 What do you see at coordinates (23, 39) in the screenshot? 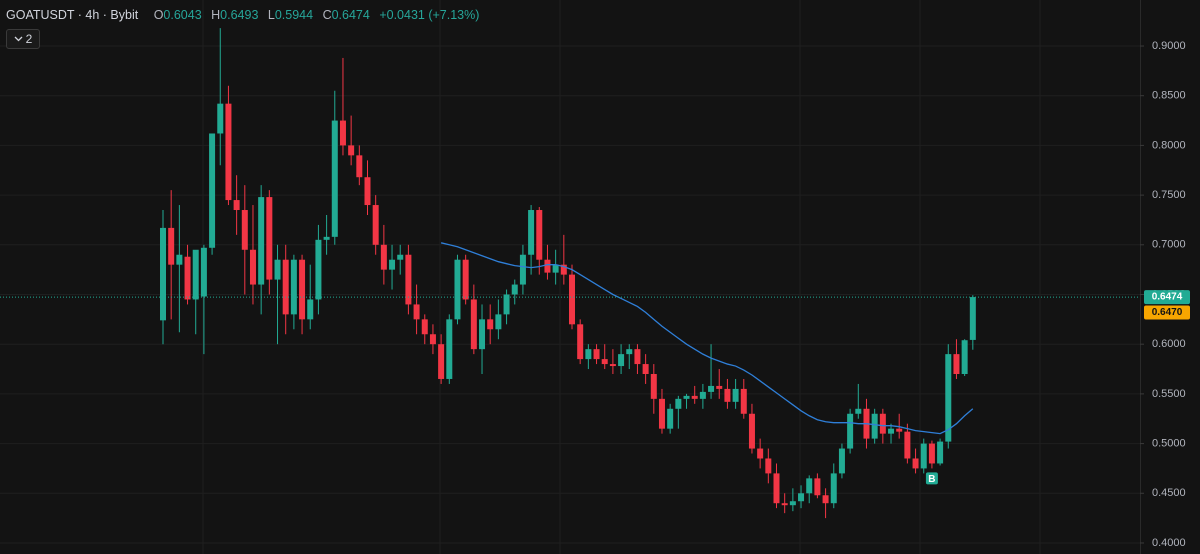
I see `indicator-toggle: 2` at bounding box center [23, 39].